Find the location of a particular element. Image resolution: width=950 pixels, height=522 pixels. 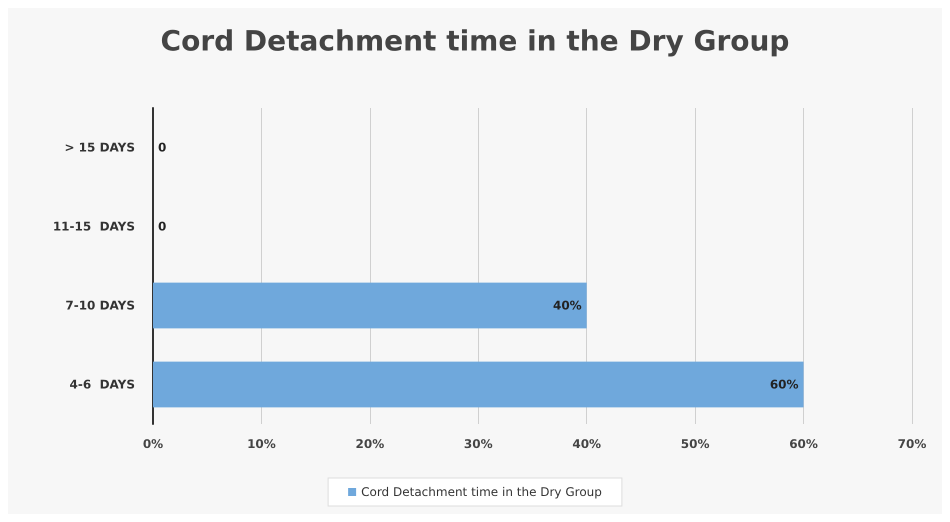

x-tick-label: 50% is located at coordinates (695, 444).